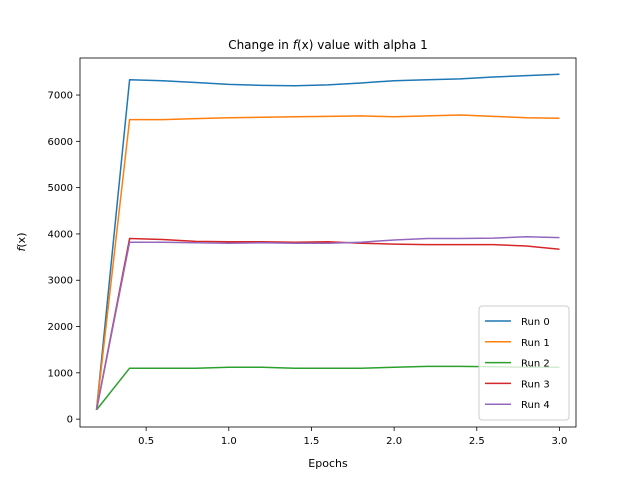 The image size is (640, 480). I want to click on x-tick-label: 2.5, so click(477, 441).